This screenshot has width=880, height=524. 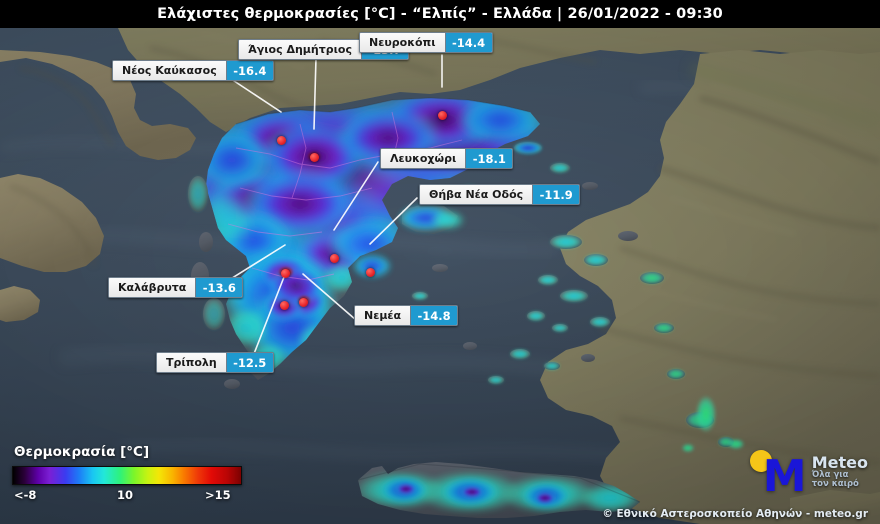 I want to click on brand-name: Meteo, so click(x=839, y=462).